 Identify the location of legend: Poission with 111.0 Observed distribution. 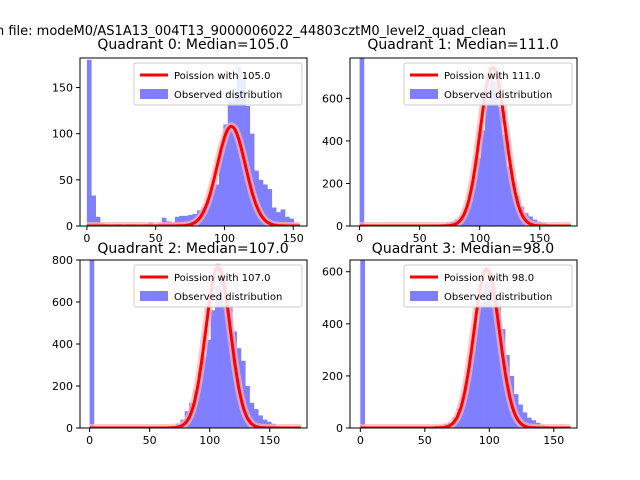
(488, 84).